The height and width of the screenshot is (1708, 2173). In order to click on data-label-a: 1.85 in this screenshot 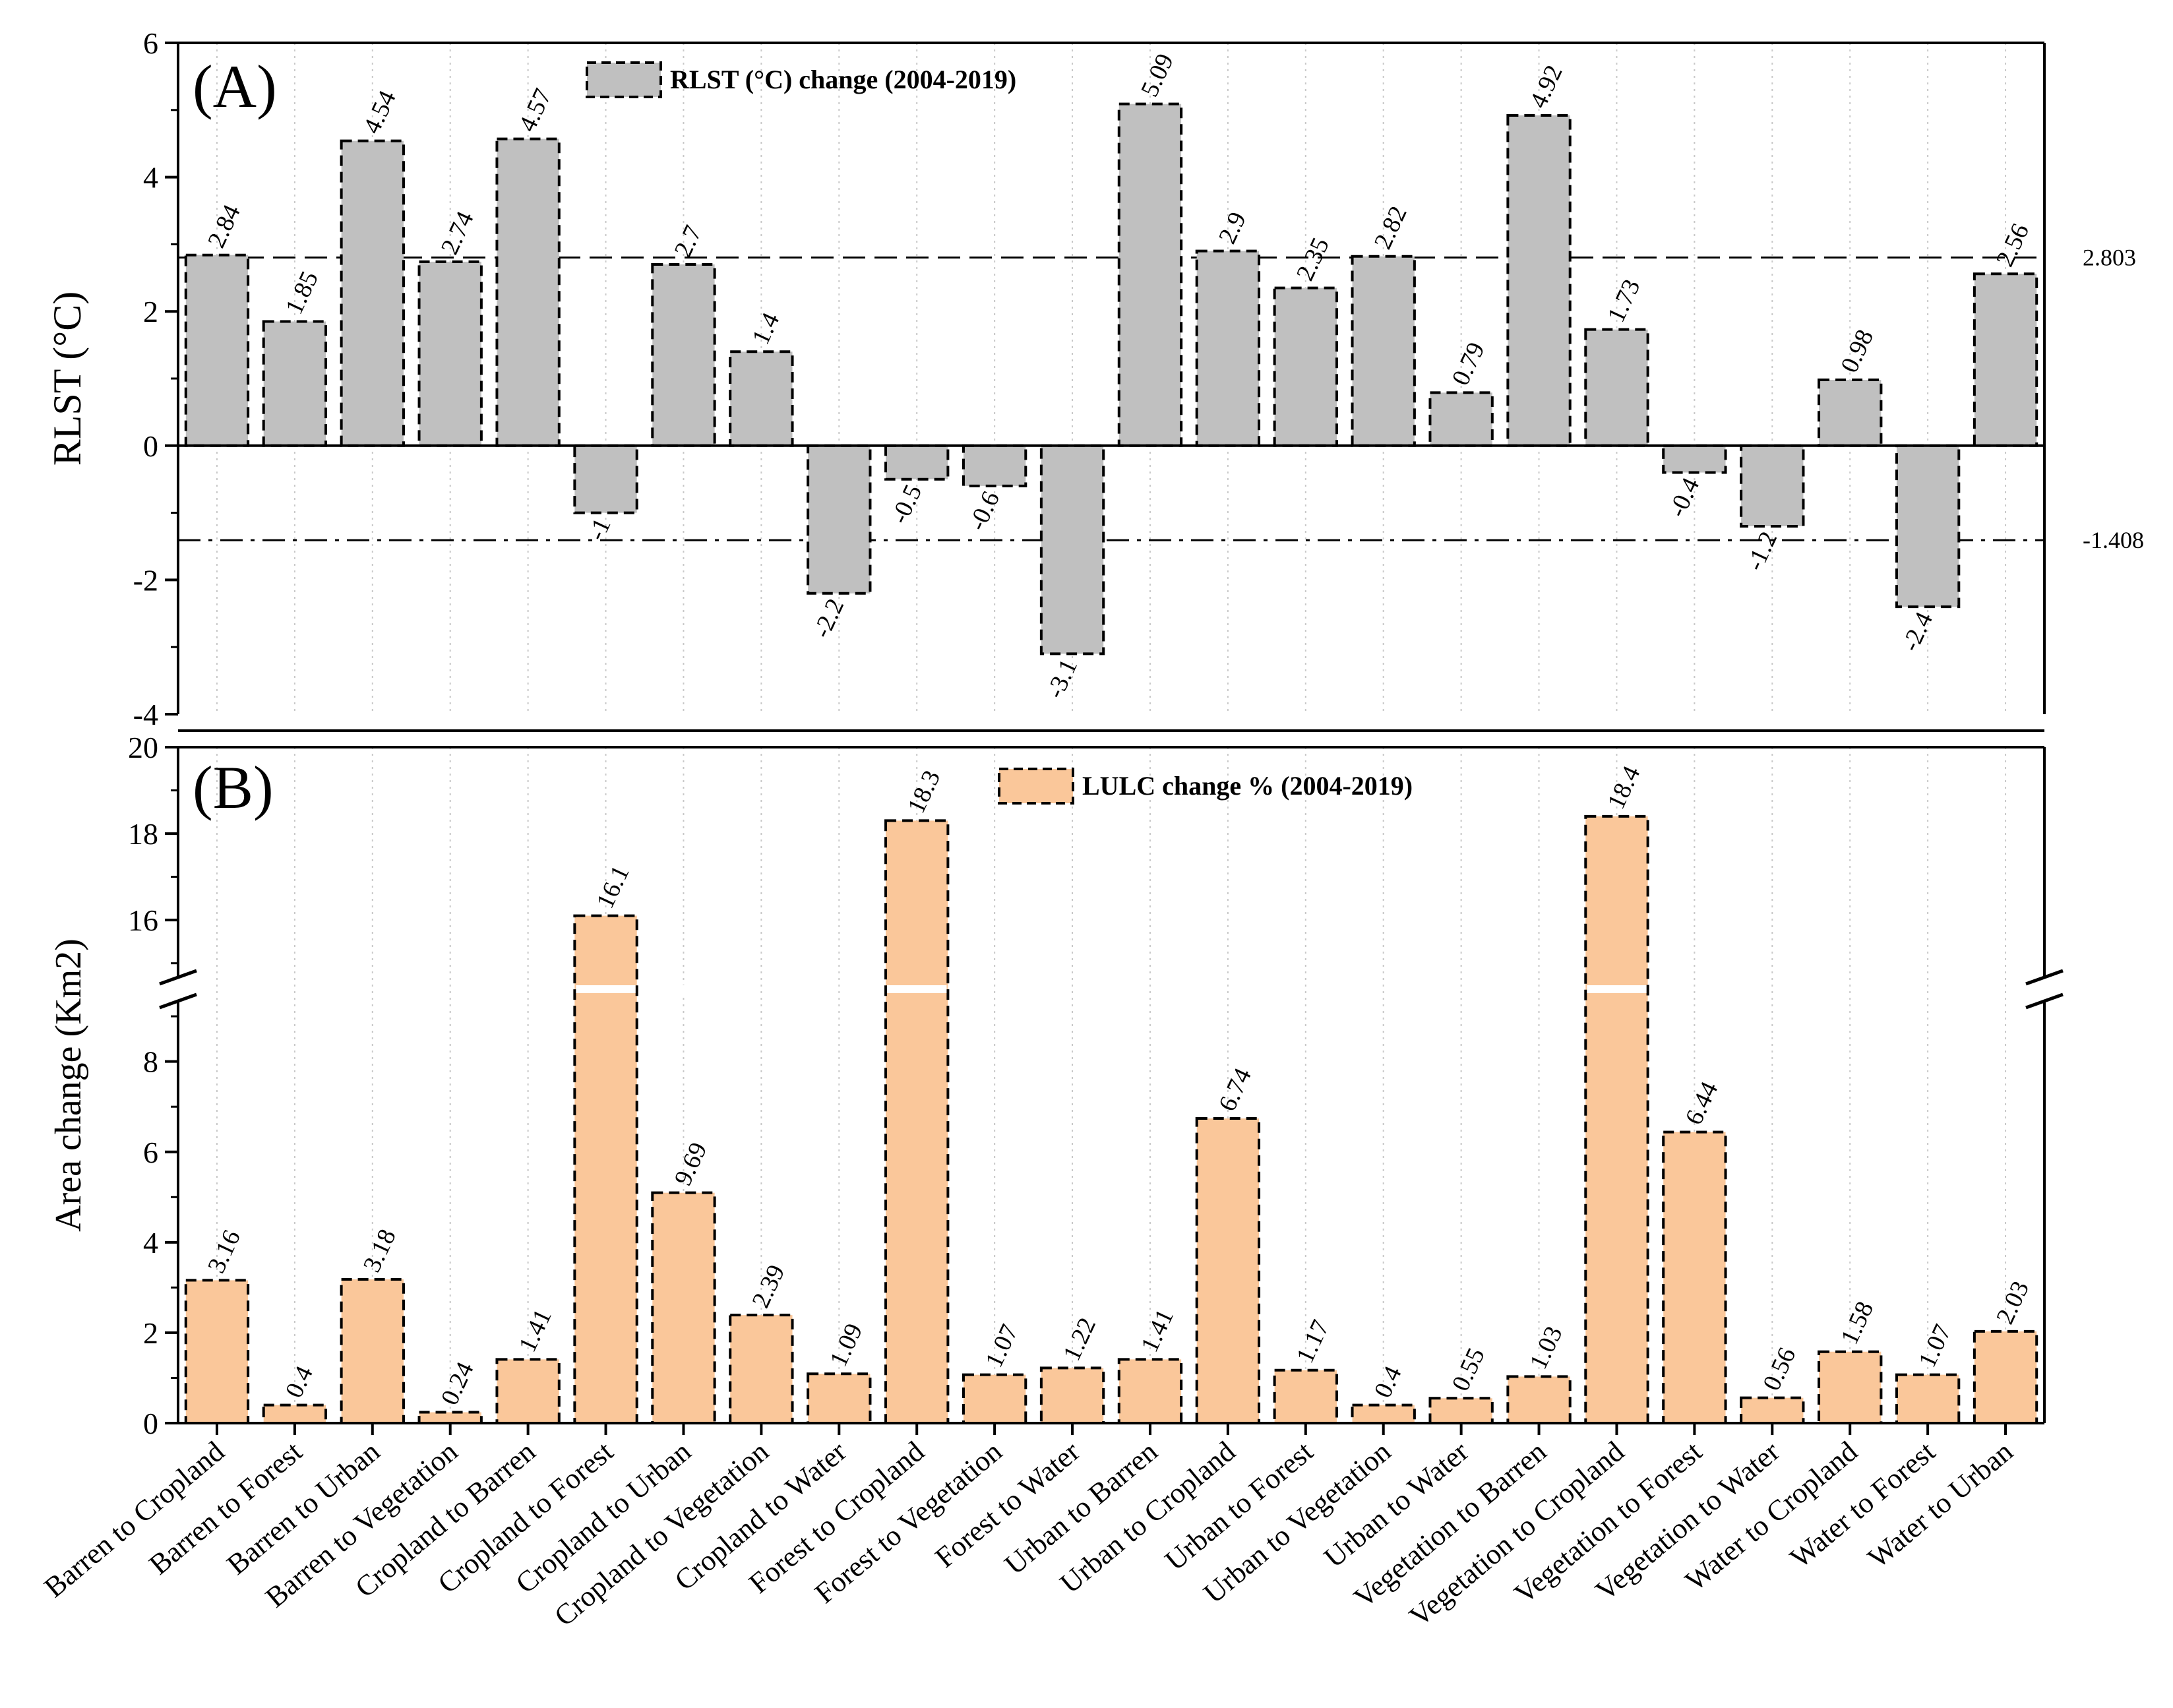, I will do `click(302, 293)`.